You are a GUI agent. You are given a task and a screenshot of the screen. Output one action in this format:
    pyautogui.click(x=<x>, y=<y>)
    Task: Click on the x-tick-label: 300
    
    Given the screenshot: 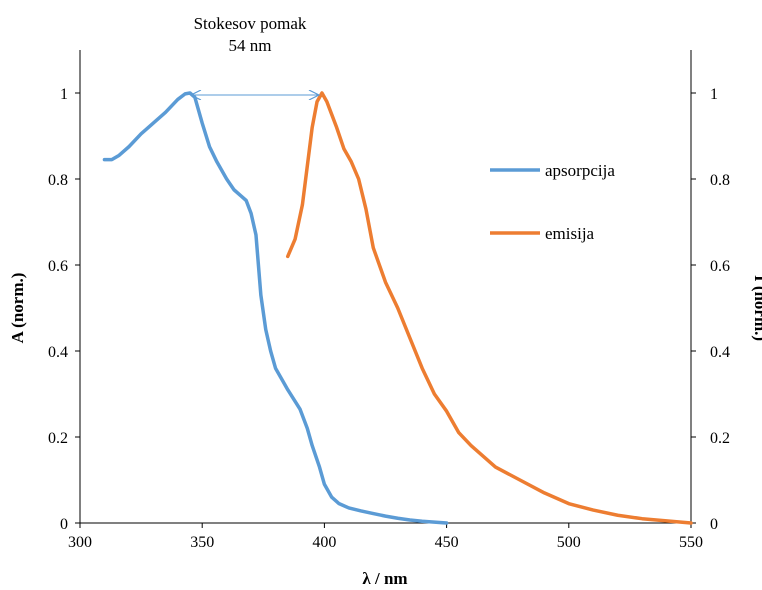 What is the action you would take?
    pyautogui.click(x=80, y=542)
    